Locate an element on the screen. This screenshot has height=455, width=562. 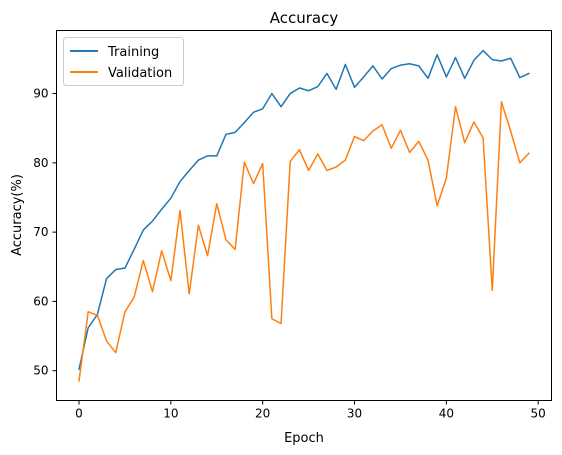
y-axis-ticks: 50 60 70 80 90 is located at coordinates (45, 232).